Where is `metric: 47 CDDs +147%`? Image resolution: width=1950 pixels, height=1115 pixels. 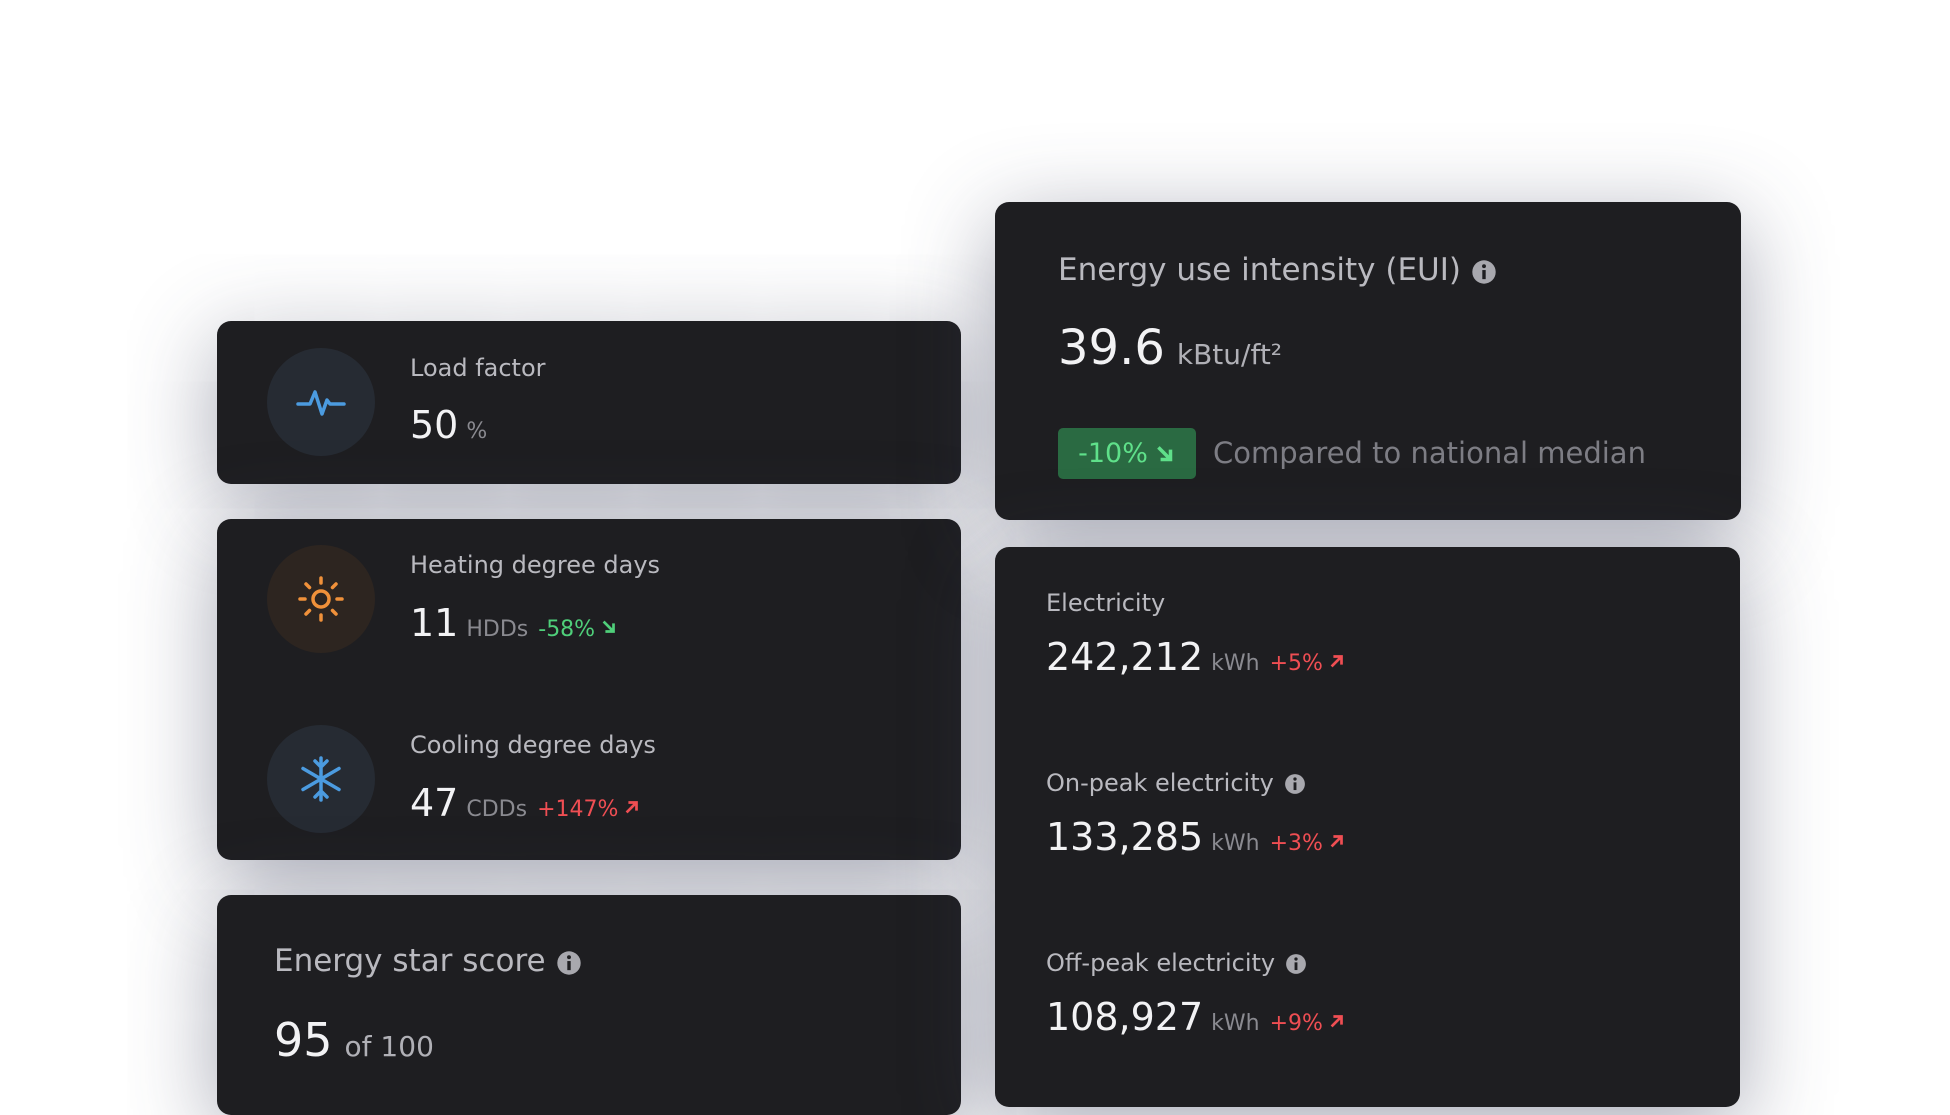 metric: 47 CDDs +147% is located at coordinates (526, 803).